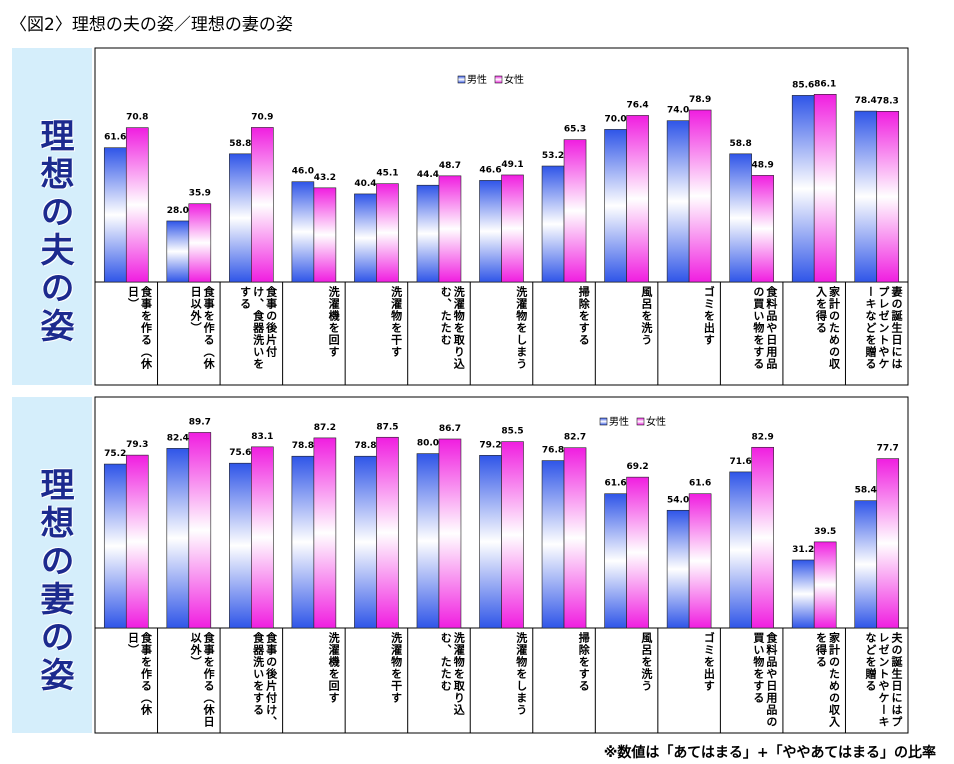 Image resolution: width=954 pixels, height=764 pixels. Describe the element at coordinates (575, 438) in the screenshot. I see `value-label: 82.7` at that location.